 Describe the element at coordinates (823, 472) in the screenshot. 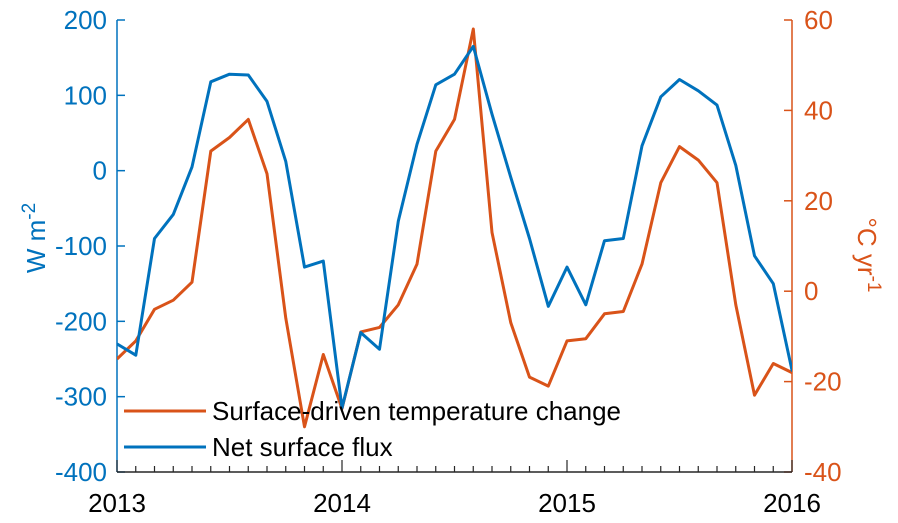

I see `right-tick-label: -40` at that location.